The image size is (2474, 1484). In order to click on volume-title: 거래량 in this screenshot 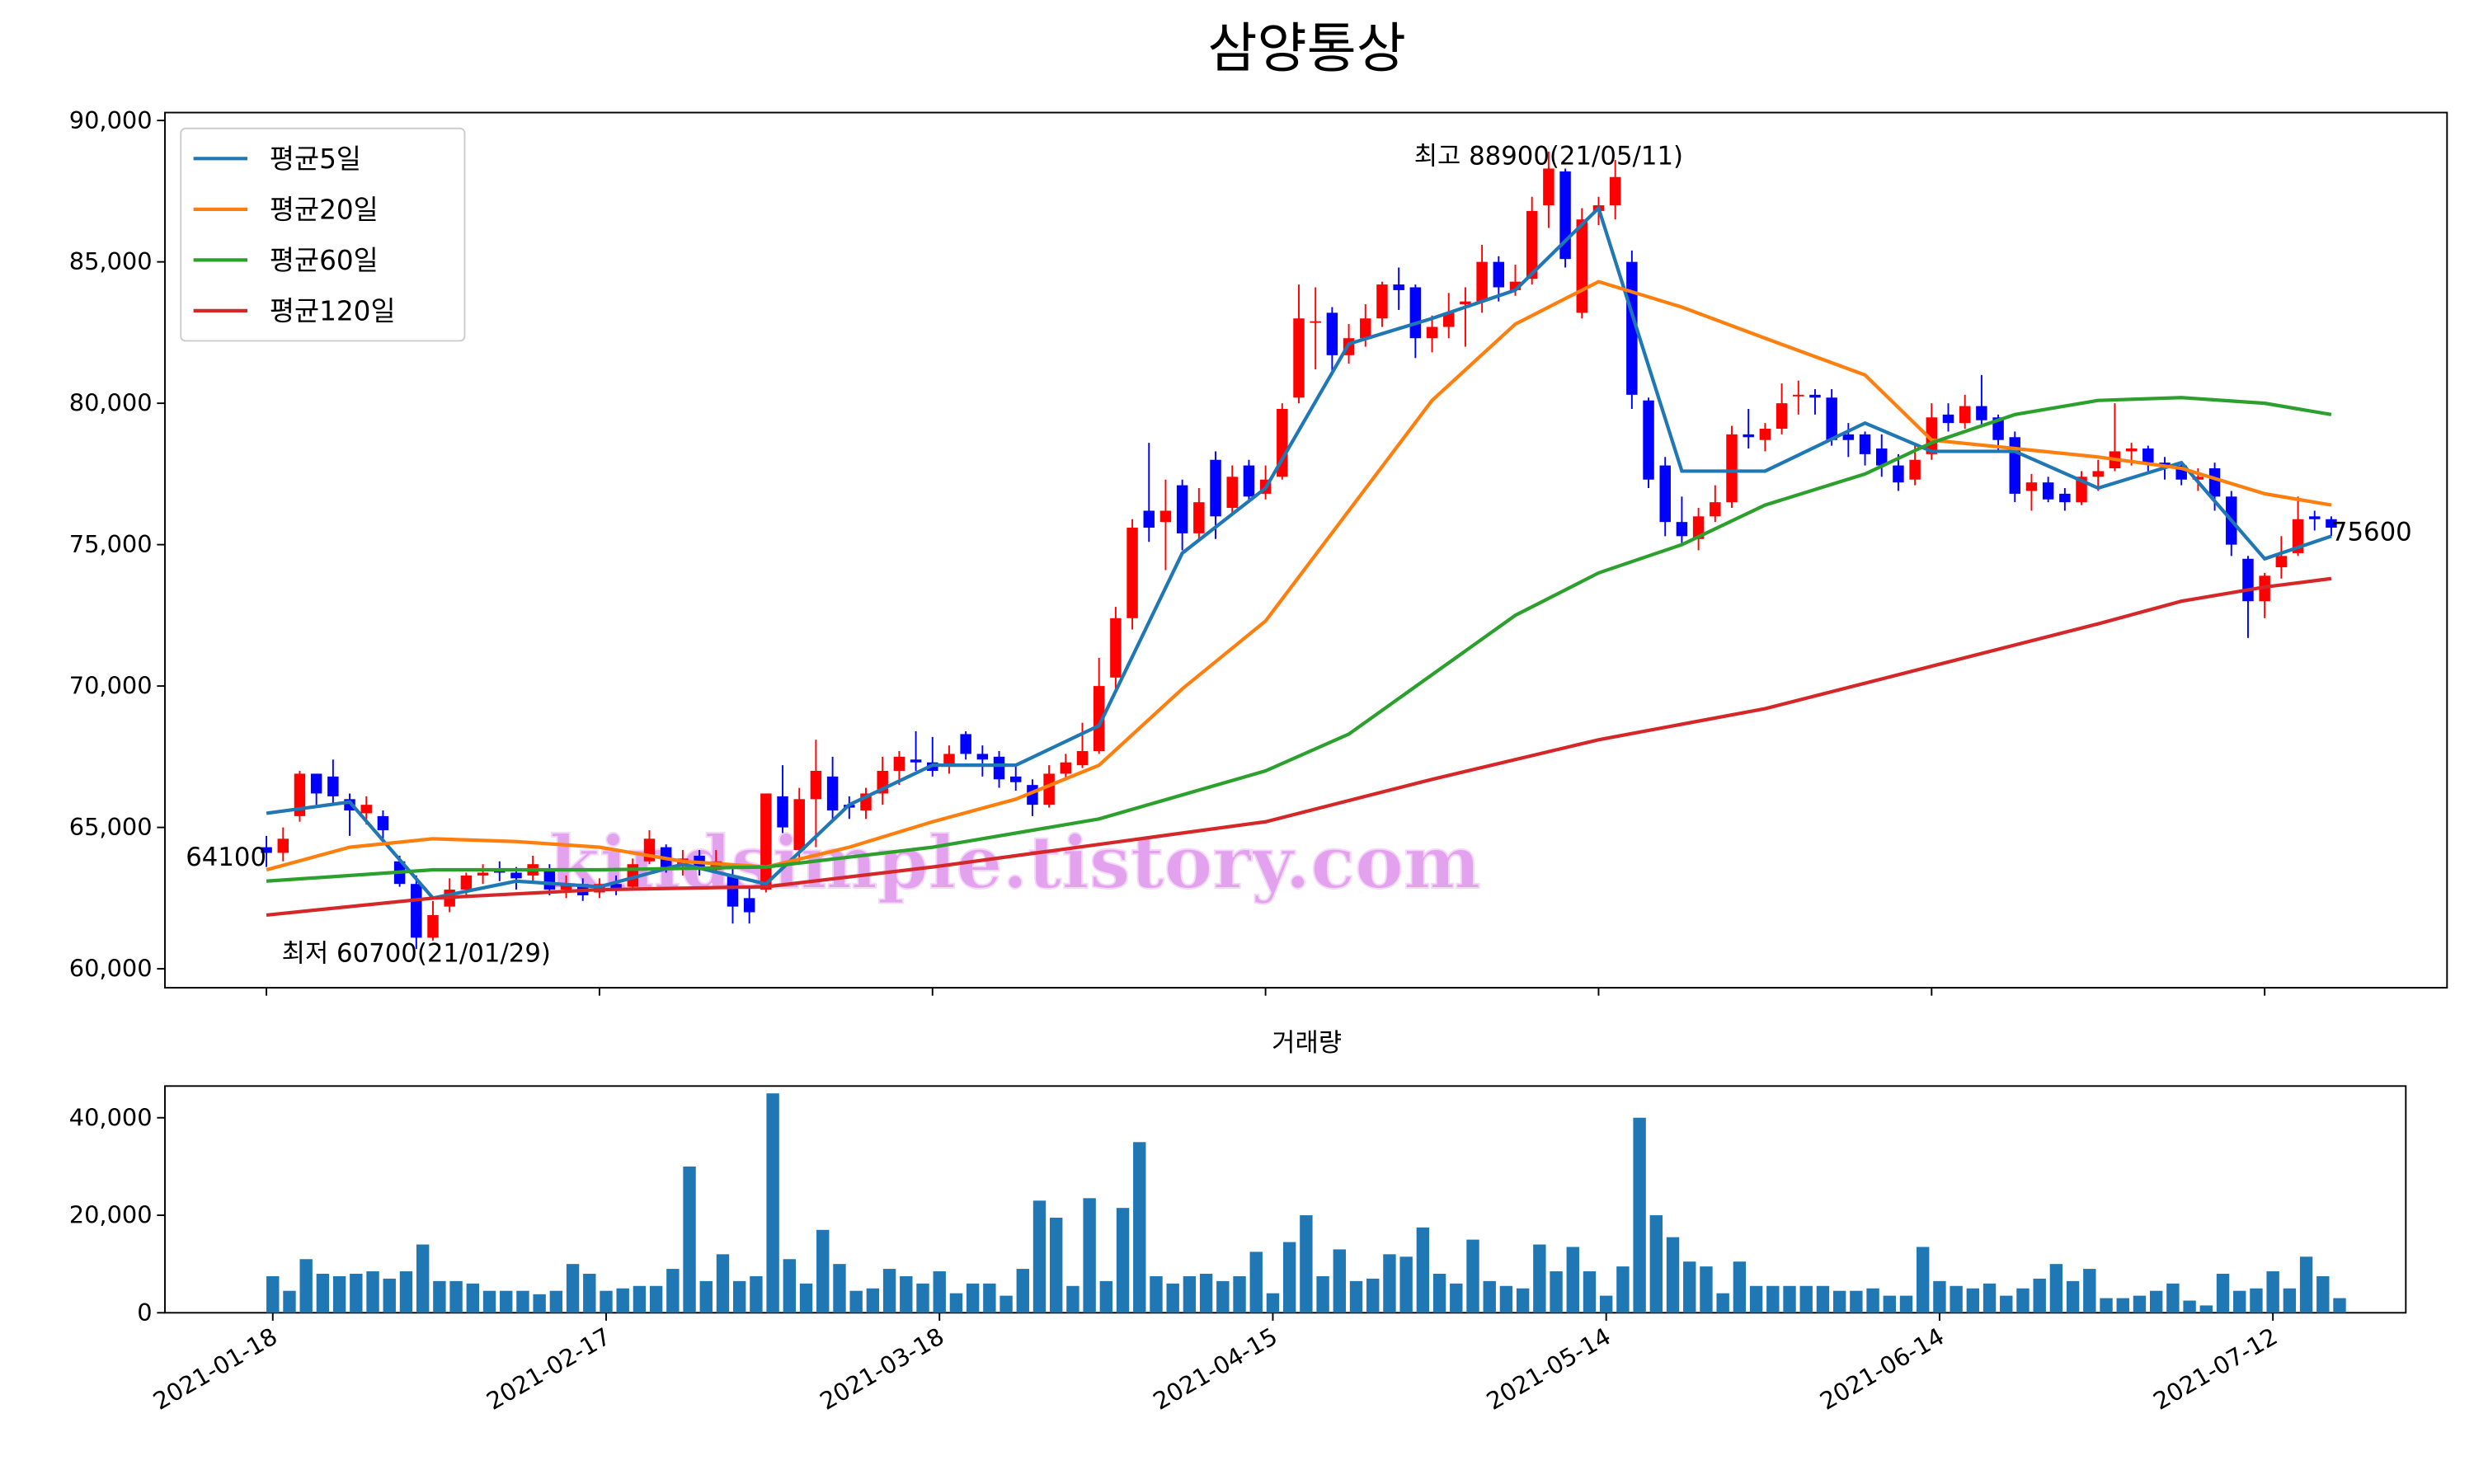, I will do `click(1307, 1043)`.